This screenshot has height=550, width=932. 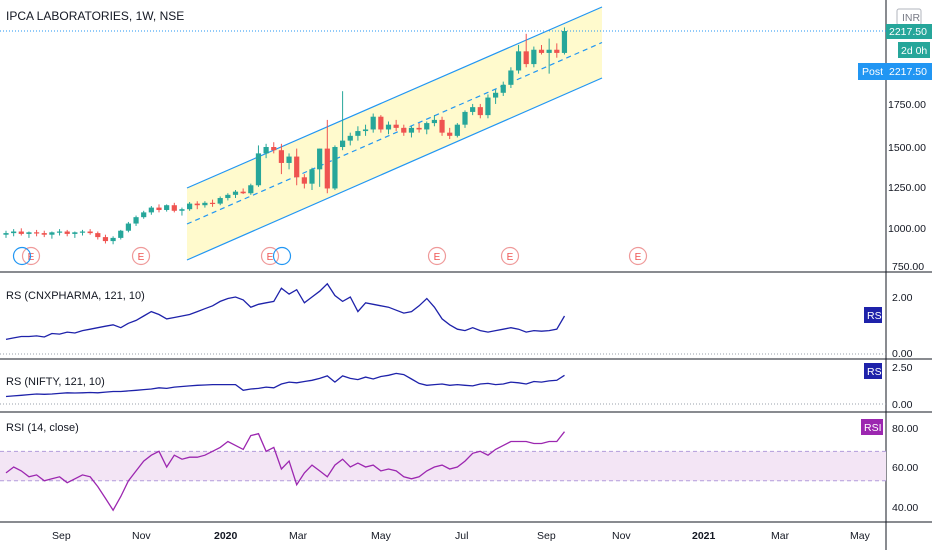 What do you see at coordinates (95, 16) in the screenshot?
I see `chart-title: IPCA LABORATORIES, 1W, NSE` at bounding box center [95, 16].